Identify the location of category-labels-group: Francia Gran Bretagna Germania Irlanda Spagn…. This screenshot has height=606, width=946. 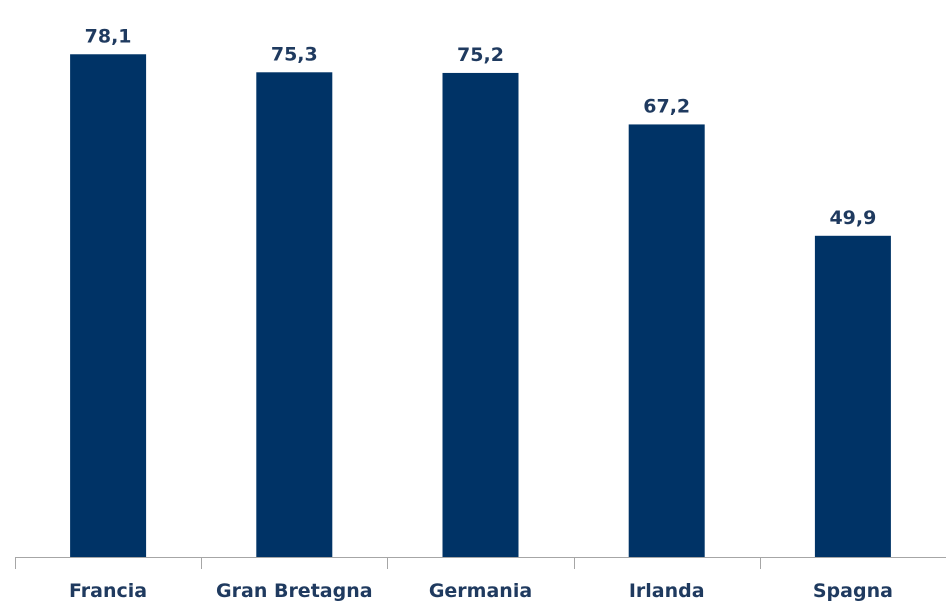
(481, 591).